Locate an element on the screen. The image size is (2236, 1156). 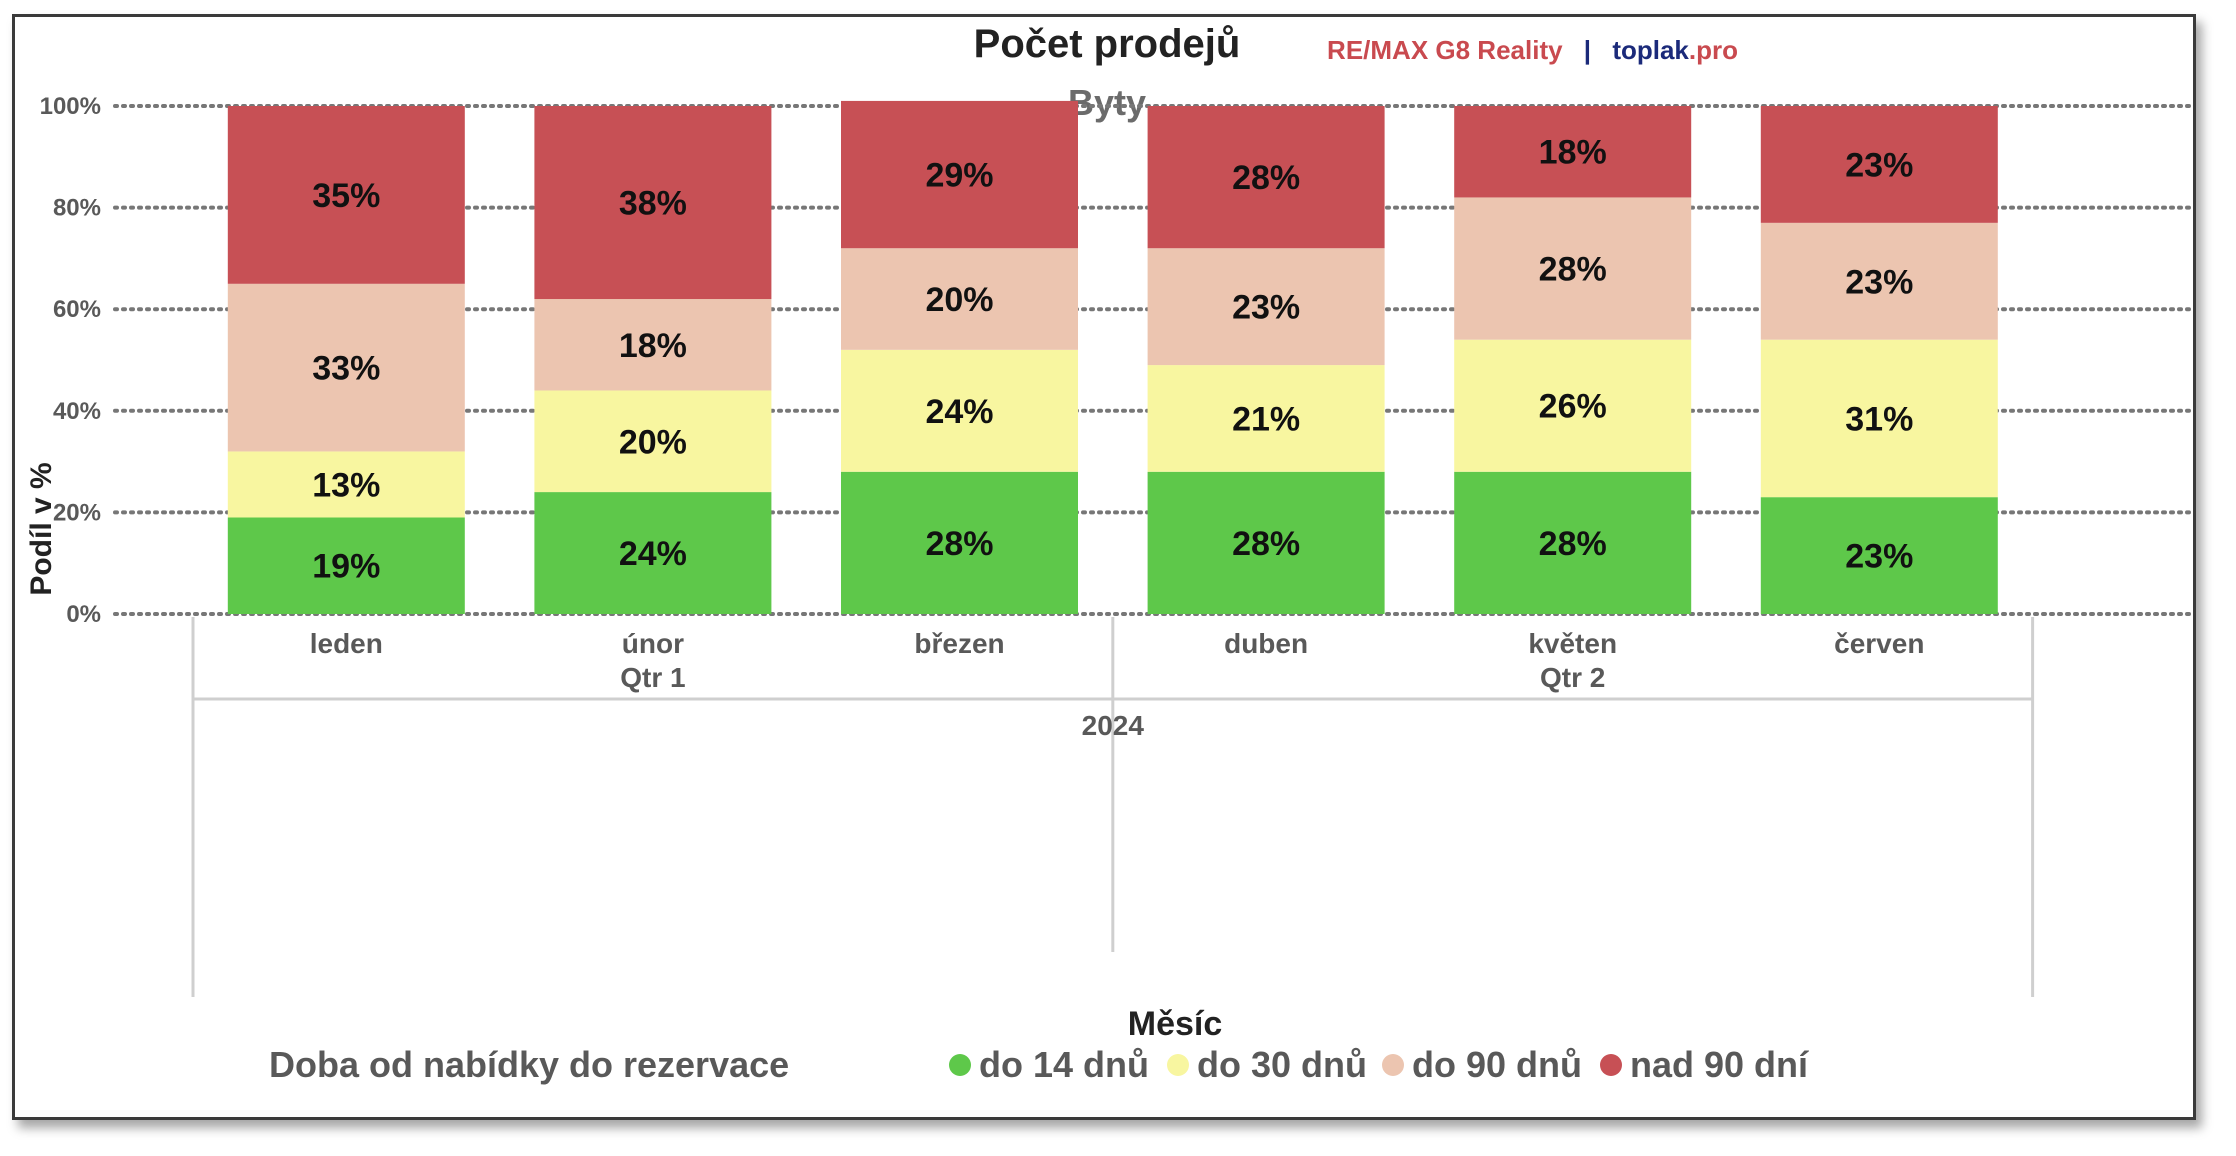
data-label: 35% is located at coordinates (346, 196).